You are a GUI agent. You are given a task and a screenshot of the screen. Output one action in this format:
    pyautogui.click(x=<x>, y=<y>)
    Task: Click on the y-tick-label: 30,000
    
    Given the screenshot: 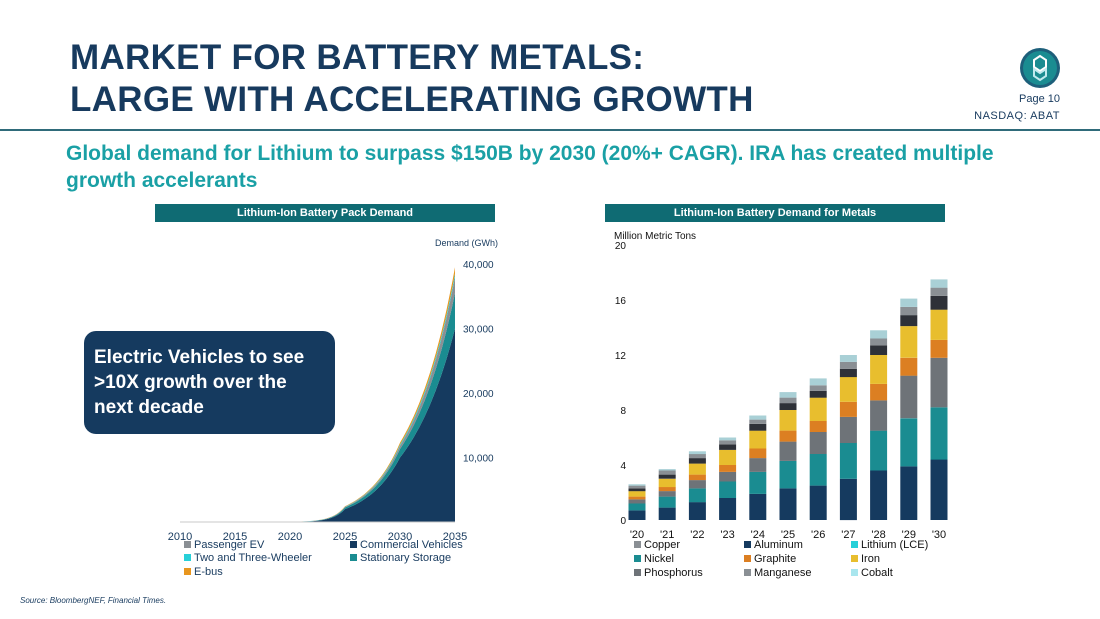 What is the action you would take?
    pyautogui.click(x=478, y=330)
    